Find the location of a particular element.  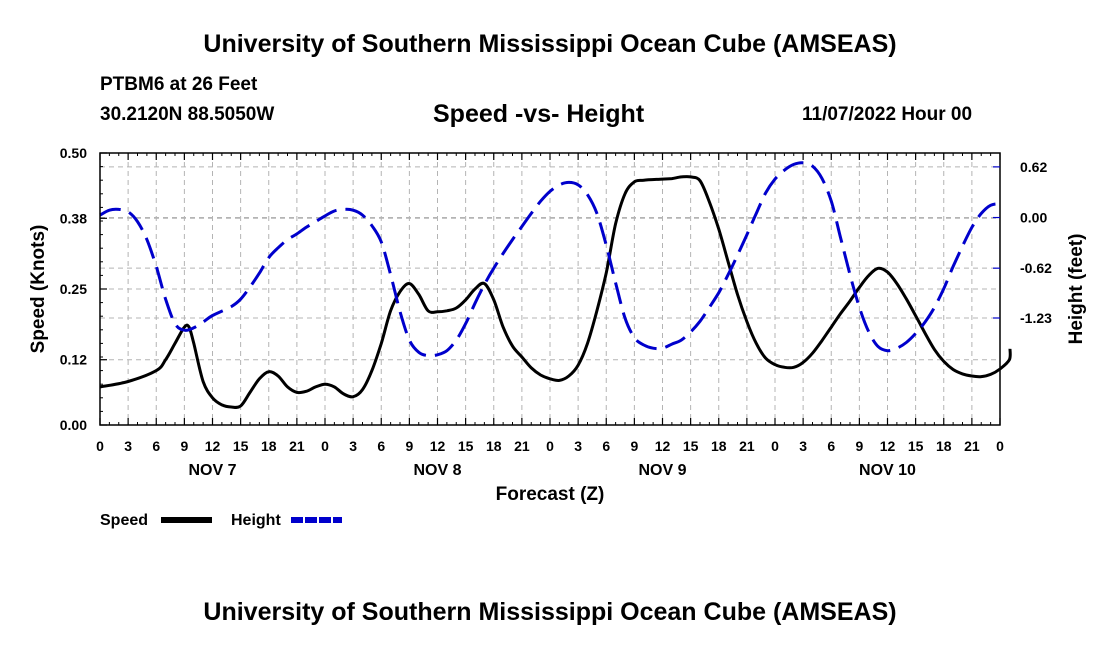

x-axis-label: Forecast (Z) is located at coordinates (550, 494).